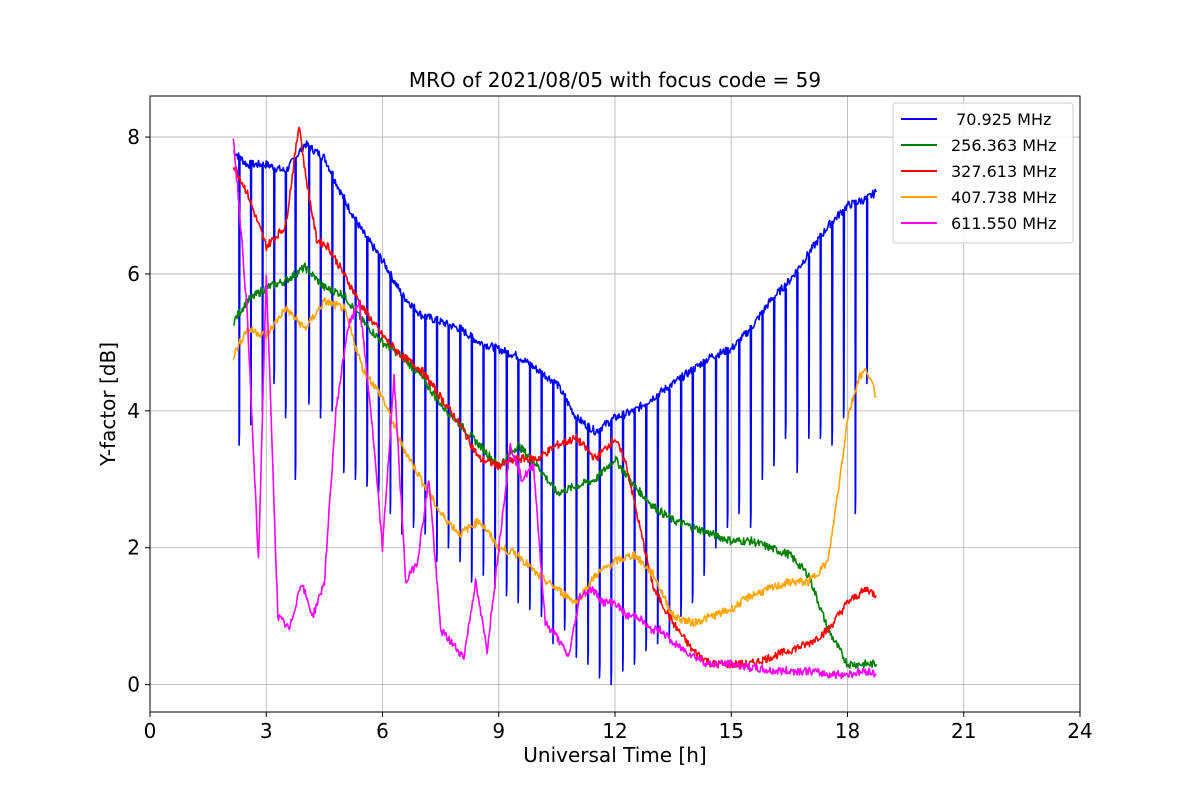  Describe the element at coordinates (1003, 197) in the screenshot. I see `legend-label: 407.738 MHz` at that location.